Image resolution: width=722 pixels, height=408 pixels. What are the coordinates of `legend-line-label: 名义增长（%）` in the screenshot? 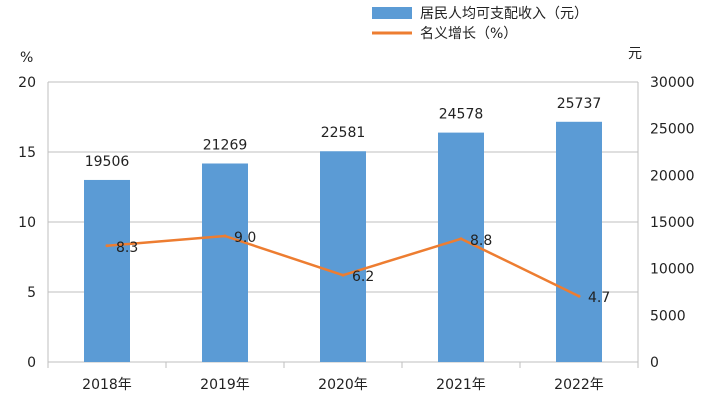 It's located at (468, 34).